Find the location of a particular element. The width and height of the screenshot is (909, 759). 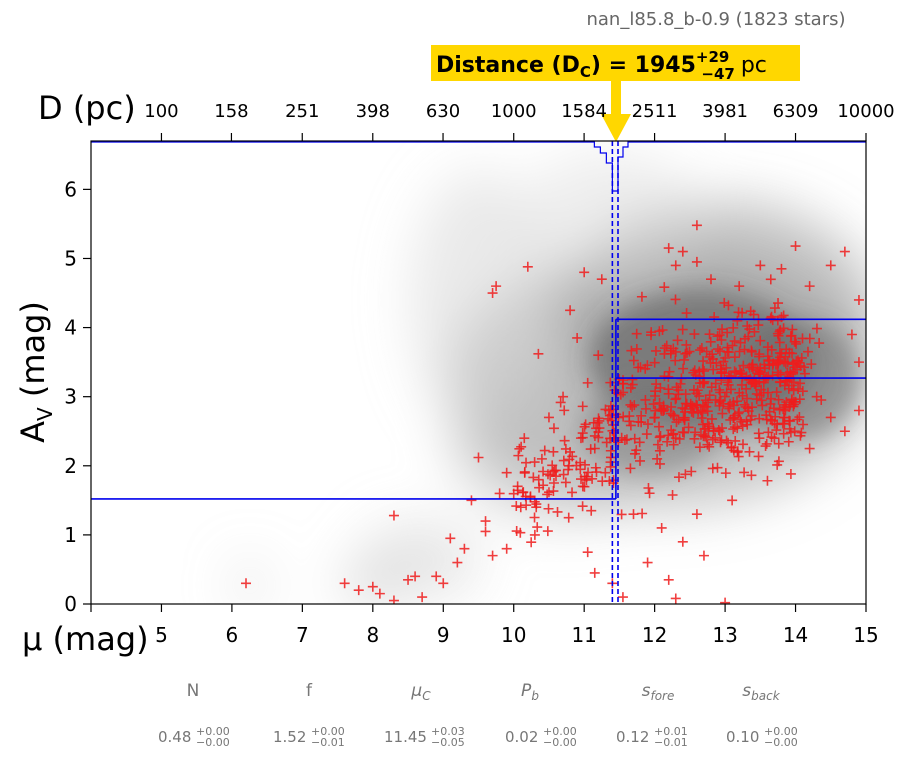

x-tick-label: 9 is located at coordinates (443, 635).